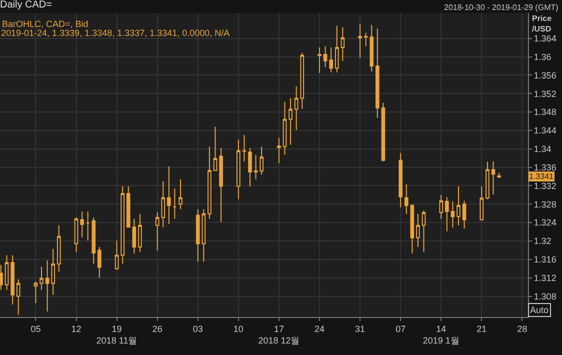  I want to click on y-tick-label: 1.34, so click(543, 149).